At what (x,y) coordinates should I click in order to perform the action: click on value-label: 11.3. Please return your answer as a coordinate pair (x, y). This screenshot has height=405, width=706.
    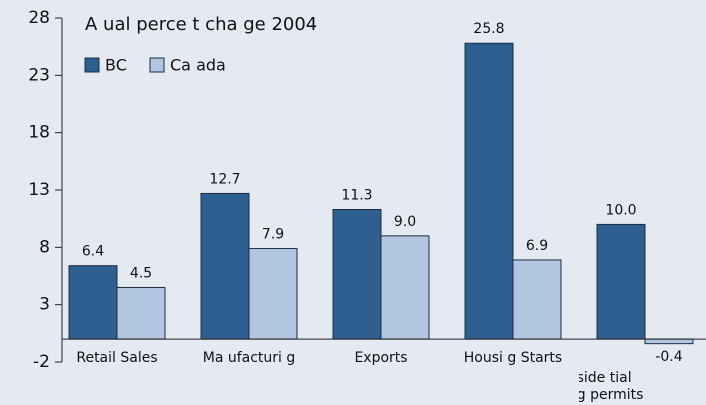
    Looking at the image, I should click on (356, 195).